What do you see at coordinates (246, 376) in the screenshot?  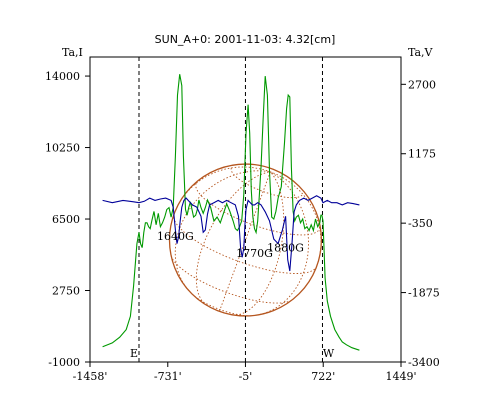 I see `x-tick-label: -5'` at bounding box center [246, 376].